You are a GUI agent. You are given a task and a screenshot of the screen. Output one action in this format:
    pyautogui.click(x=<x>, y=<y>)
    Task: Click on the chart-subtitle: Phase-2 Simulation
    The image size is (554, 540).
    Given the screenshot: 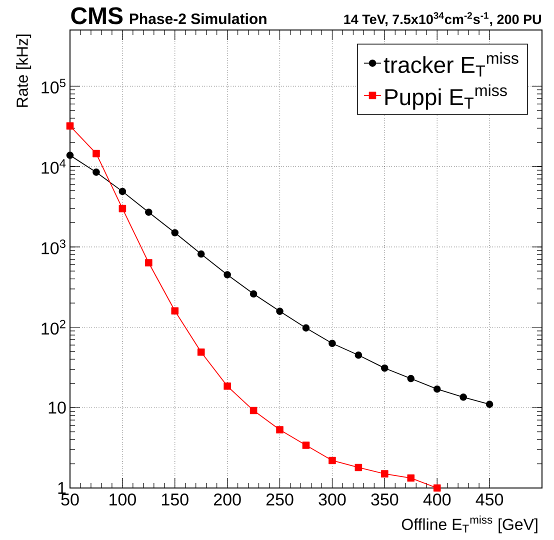 What is the action you would take?
    pyautogui.click(x=198, y=18)
    